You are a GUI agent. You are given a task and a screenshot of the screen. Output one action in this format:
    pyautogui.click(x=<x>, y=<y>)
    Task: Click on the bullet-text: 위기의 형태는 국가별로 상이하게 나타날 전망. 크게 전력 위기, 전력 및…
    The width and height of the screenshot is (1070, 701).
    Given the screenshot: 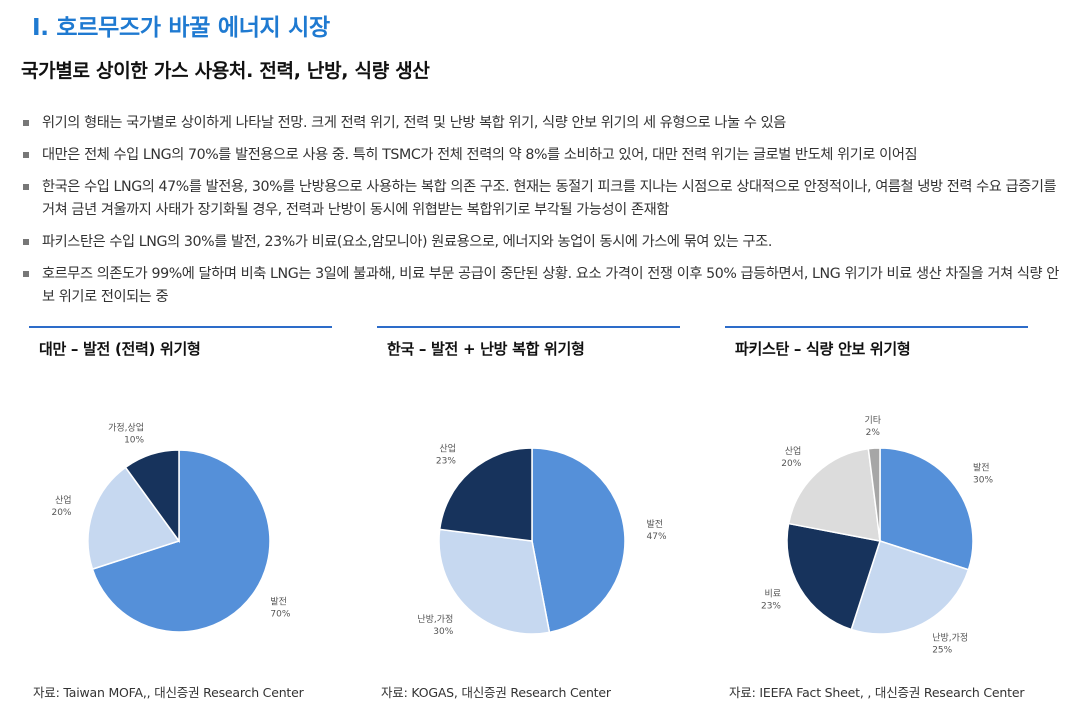 What is the action you would take?
    pyautogui.click(x=414, y=123)
    